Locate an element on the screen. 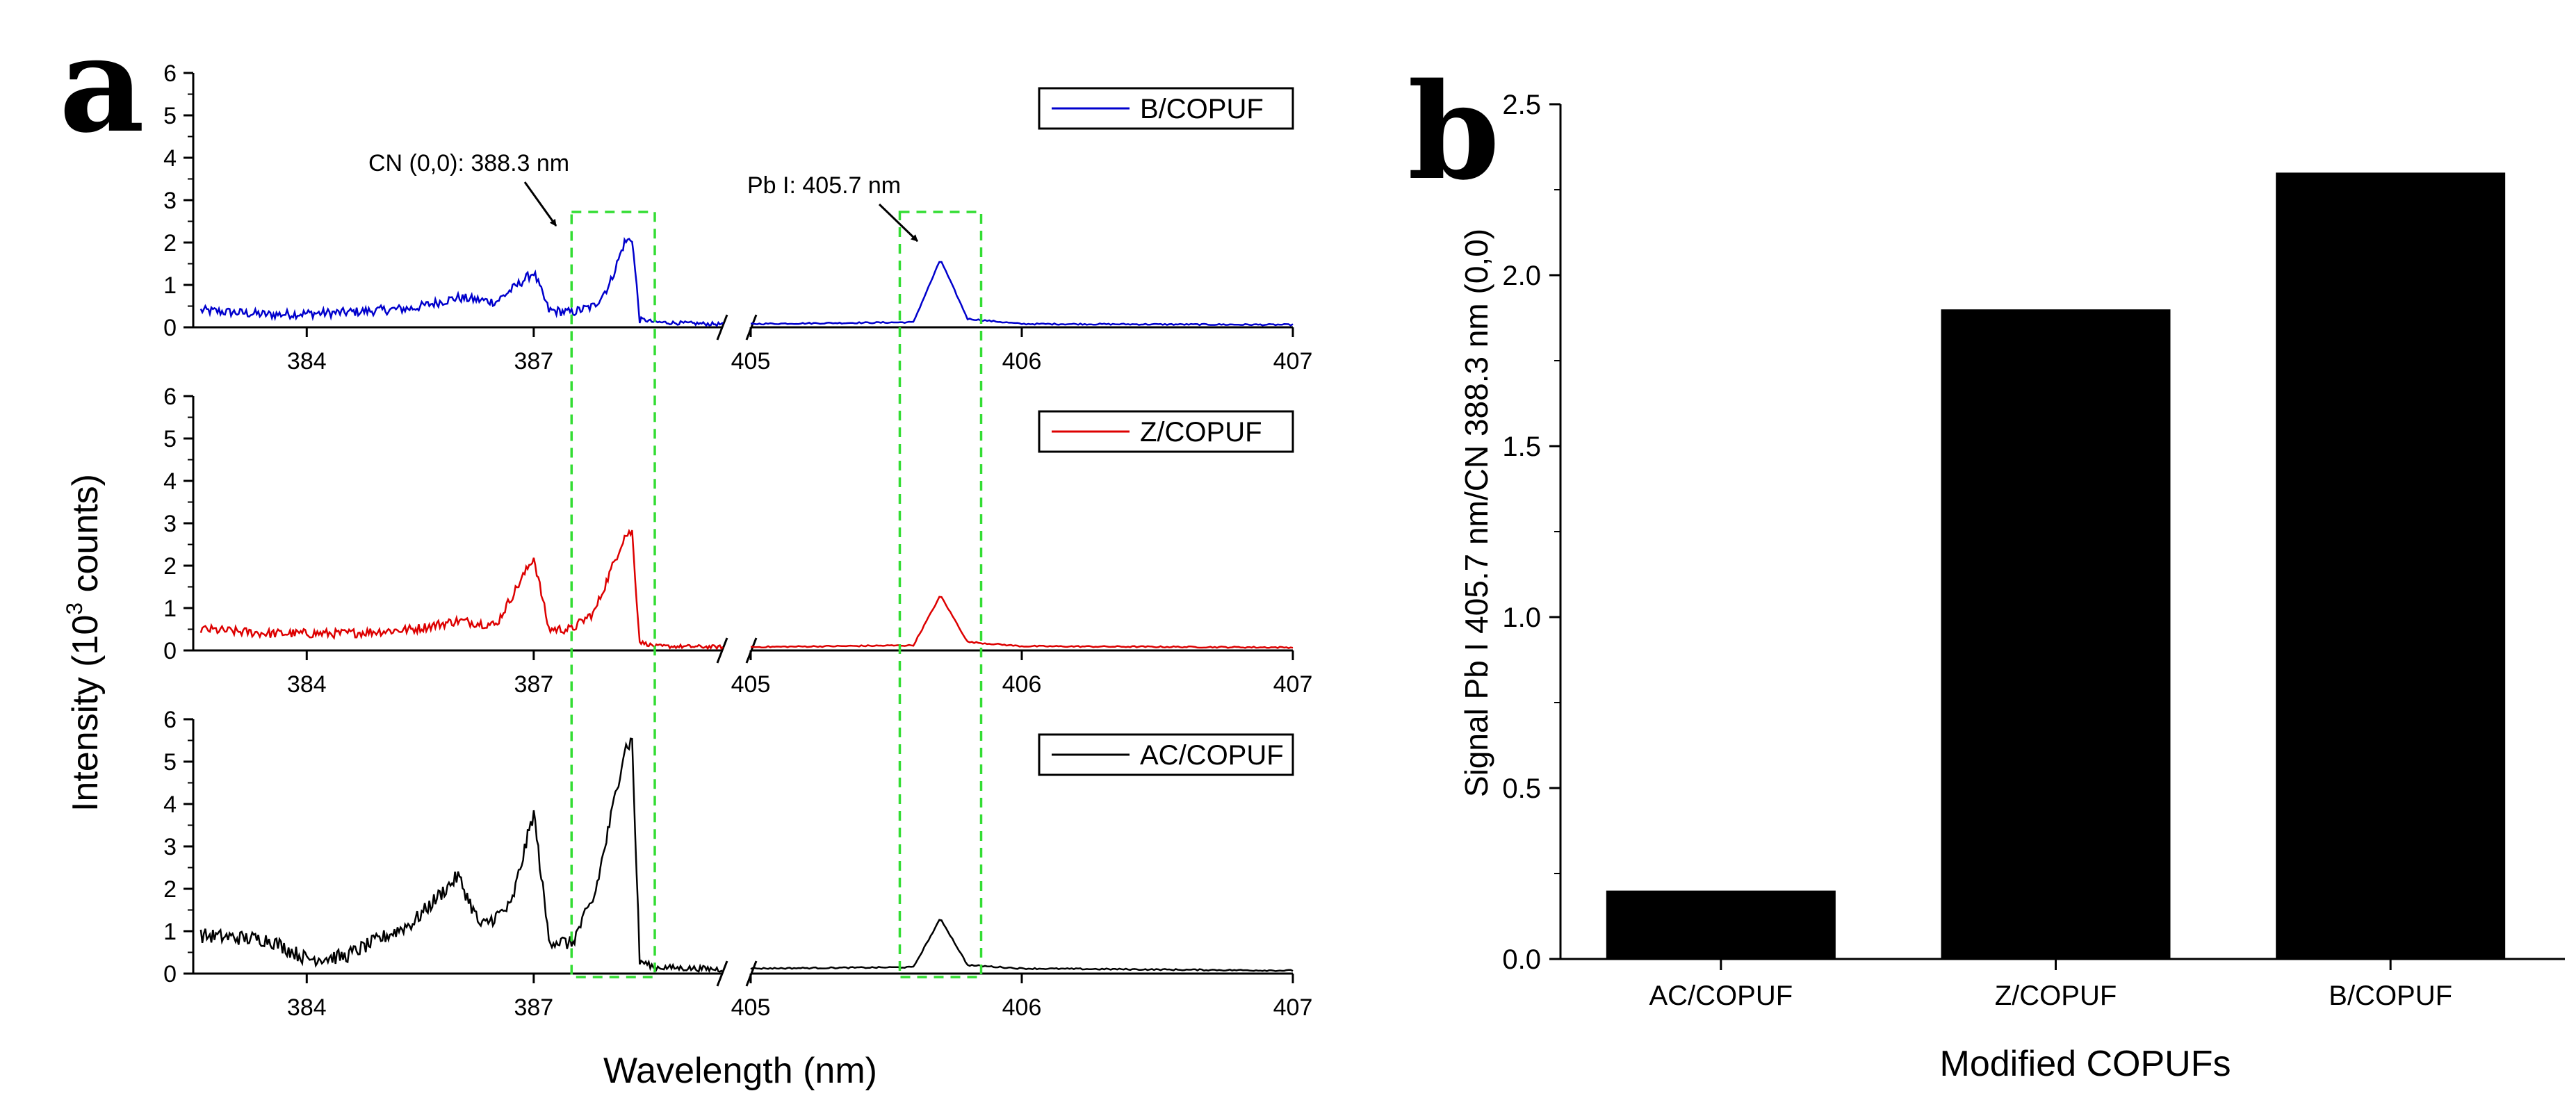 This screenshot has width=2576, height=1107. annotation-cn: CN (0,0): 388.3 nm is located at coordinates (468, 188).